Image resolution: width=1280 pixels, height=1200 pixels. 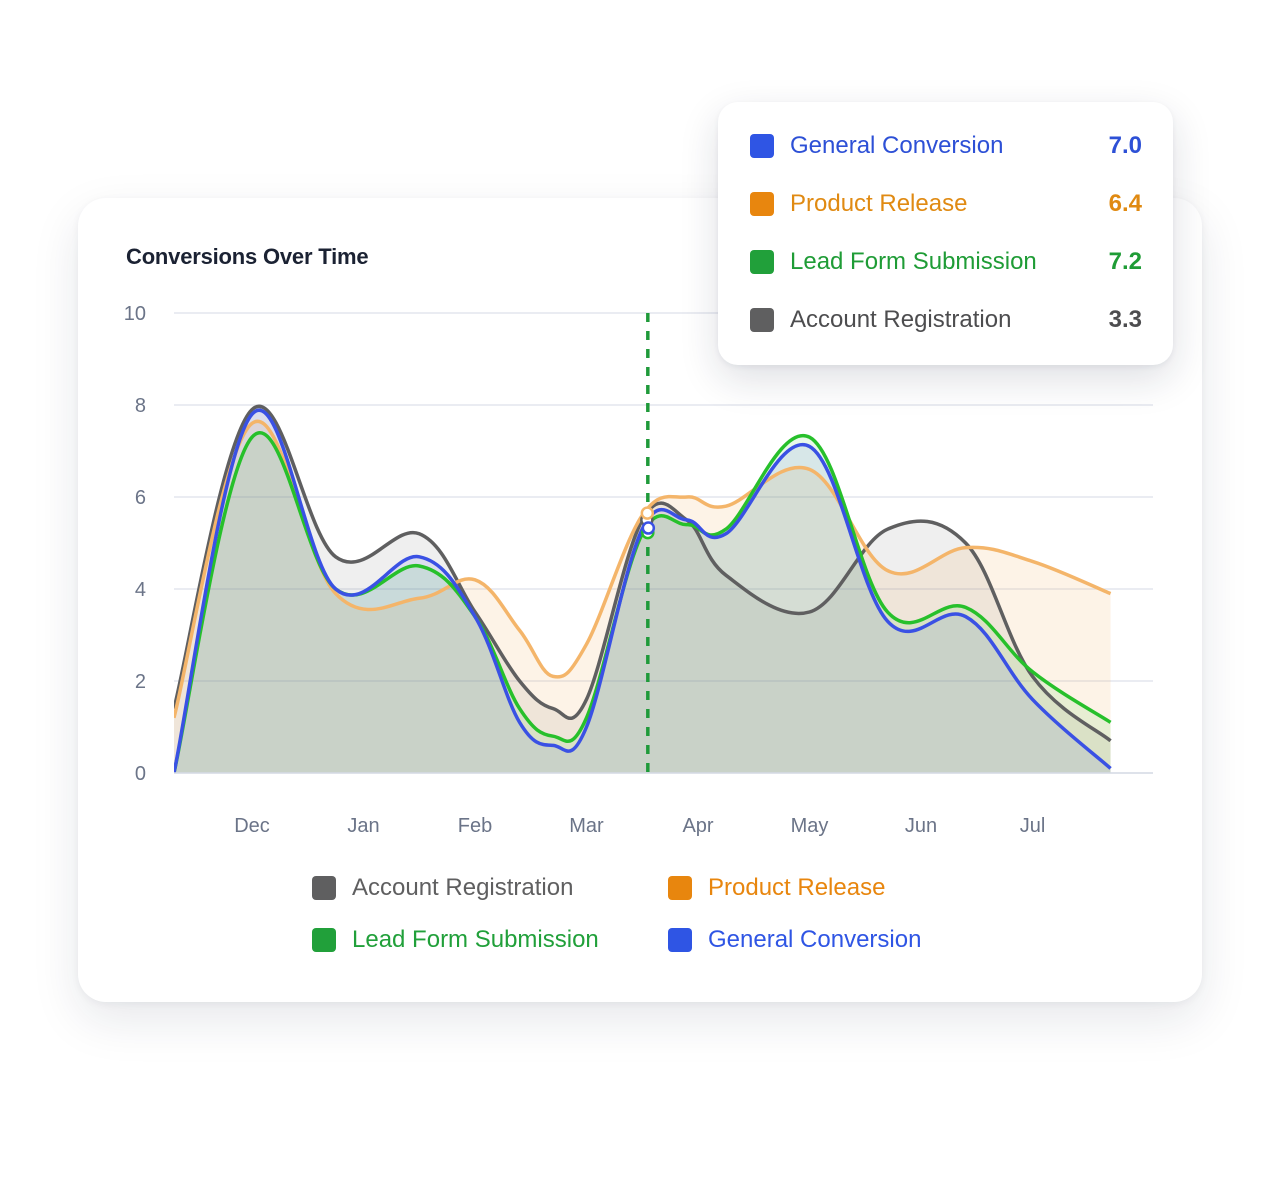 What do you see at coordinates (475, 826) in the screenshot?
I see `x-tick-label: Feb` at bounding box center [475, 826].